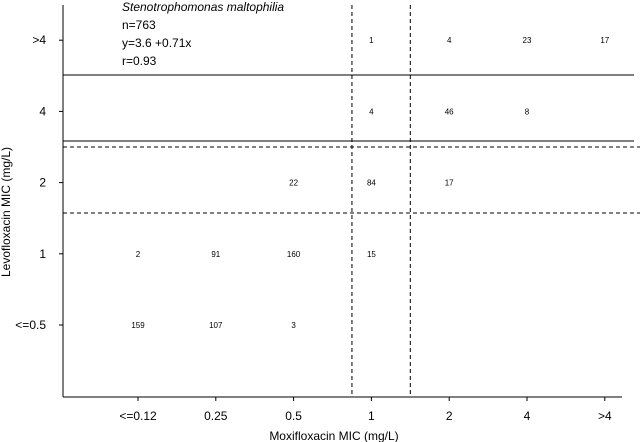  Describe the element at coordinates (30, 325) in the screenshot. I see `y-tick-label: <=0.5` at that location.